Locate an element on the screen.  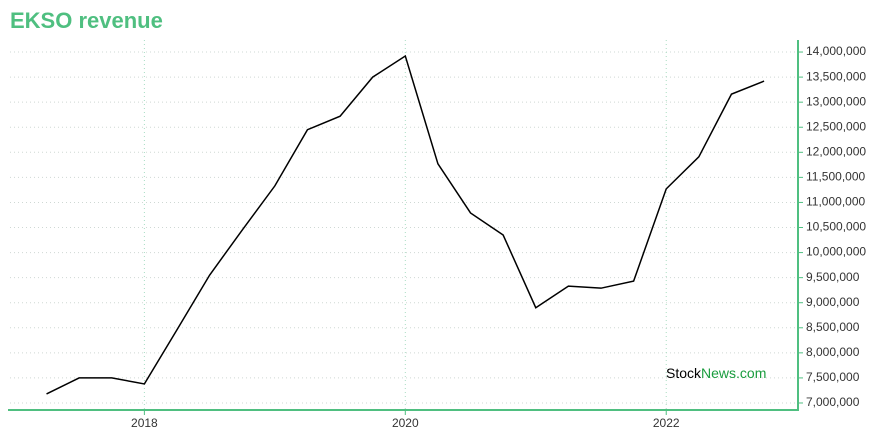
y-tick-label: 11,500,000 is located at coordinates (835, 177).